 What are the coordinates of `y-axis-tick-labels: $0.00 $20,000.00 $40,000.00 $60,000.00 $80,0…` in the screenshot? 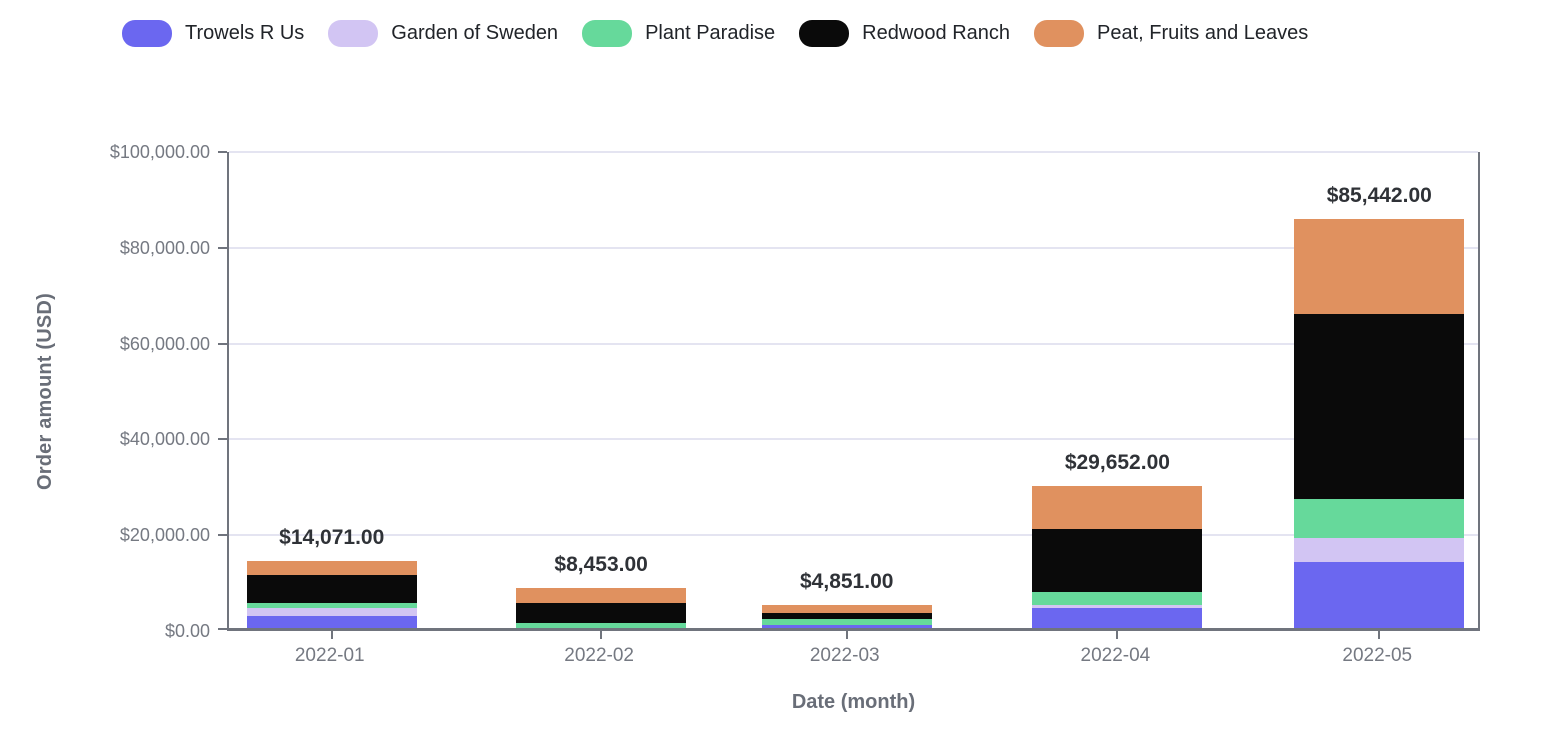 It's located at (105, 391).